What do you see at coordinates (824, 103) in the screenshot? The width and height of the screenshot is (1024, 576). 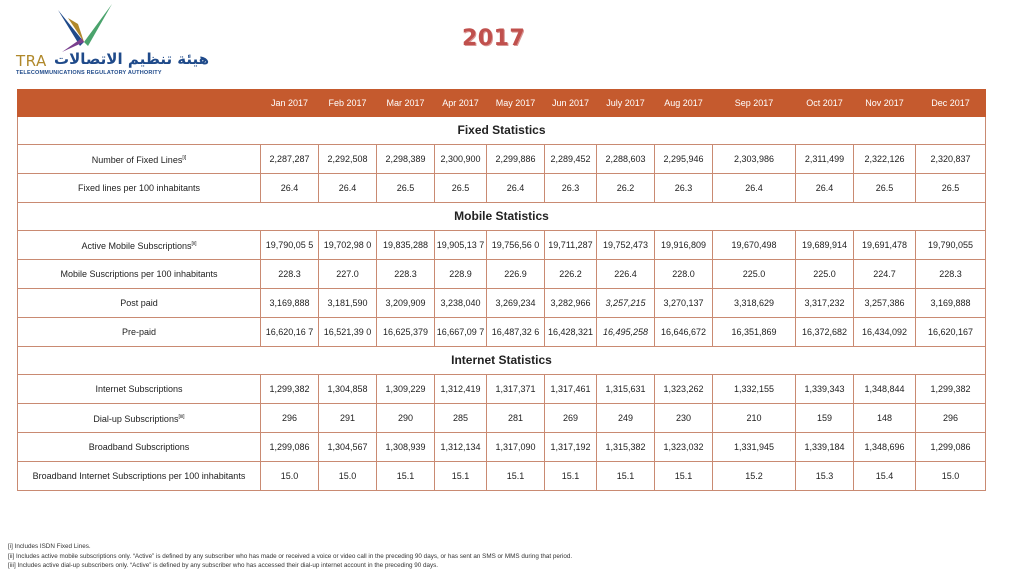 I see `month-header-cell: Oct 2017` at bounding box center [824, 103].